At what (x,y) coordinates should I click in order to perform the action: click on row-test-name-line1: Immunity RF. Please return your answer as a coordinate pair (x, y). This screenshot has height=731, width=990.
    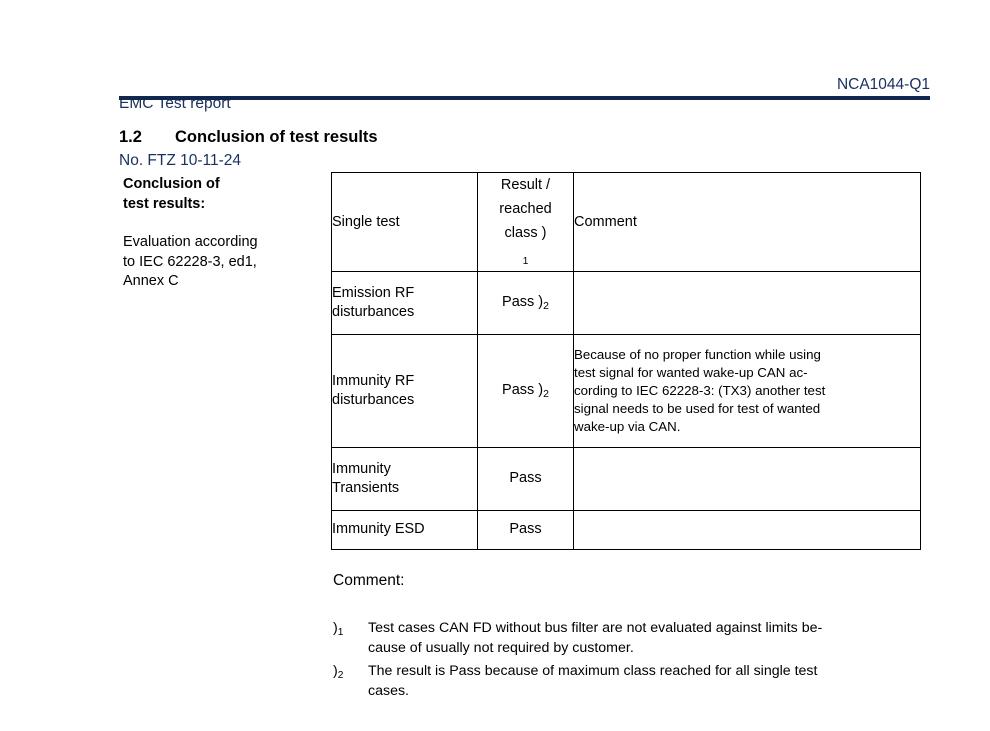
    Looking at the image, I should click on (373, 380).